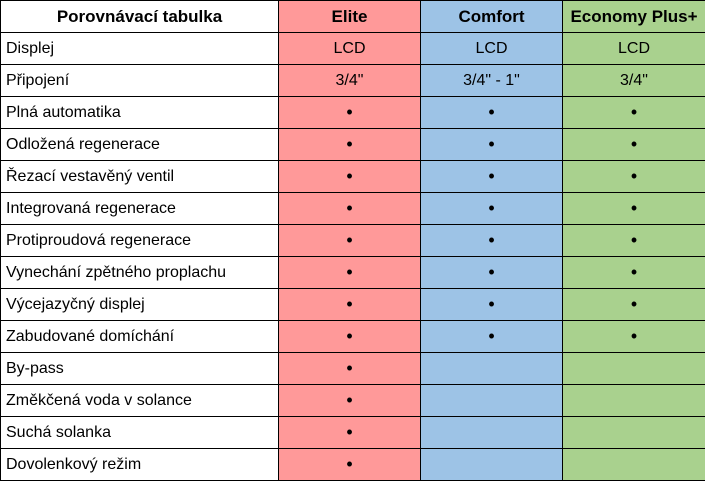 The image size is (705, 496). What do you see at coordinates (139, 272) in the screenshot?
I see `row-label: Vynechání zpětného proplachu` at bounding box center [139, 272].